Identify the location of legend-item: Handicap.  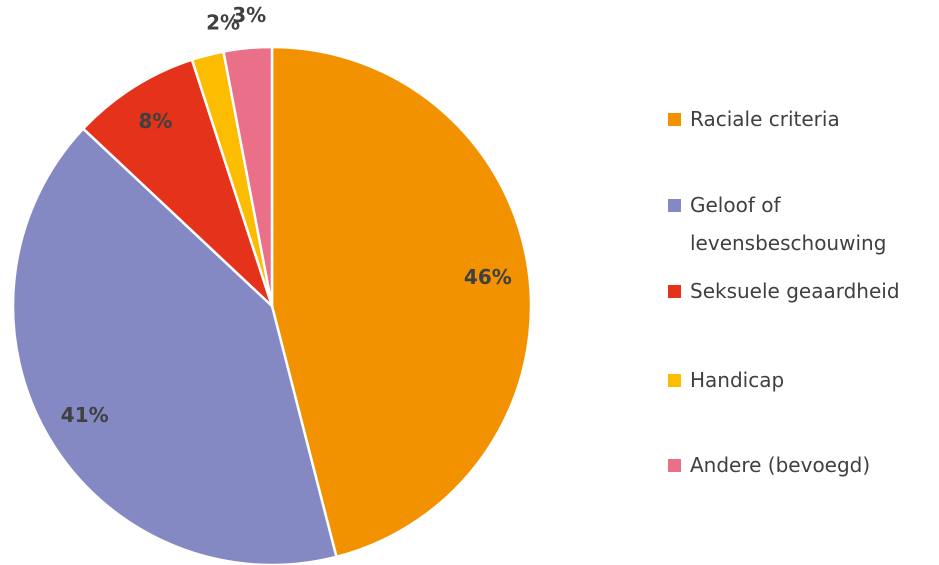
(799, 380).